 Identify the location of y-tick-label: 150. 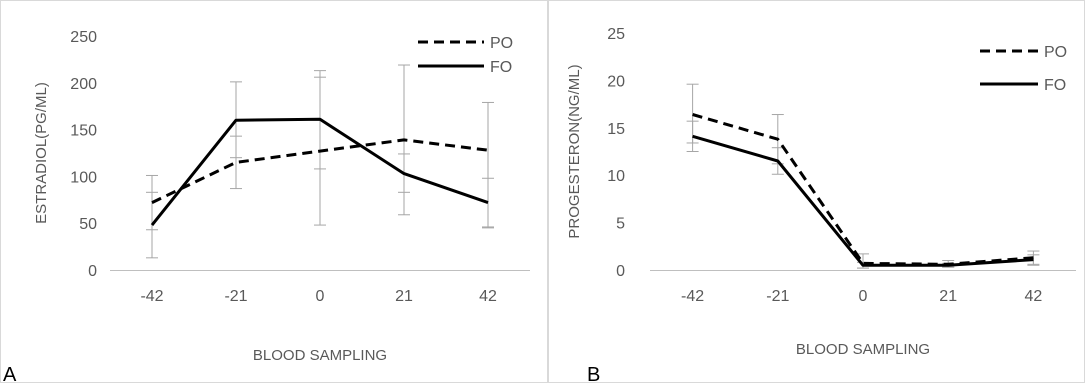
(83, 131).